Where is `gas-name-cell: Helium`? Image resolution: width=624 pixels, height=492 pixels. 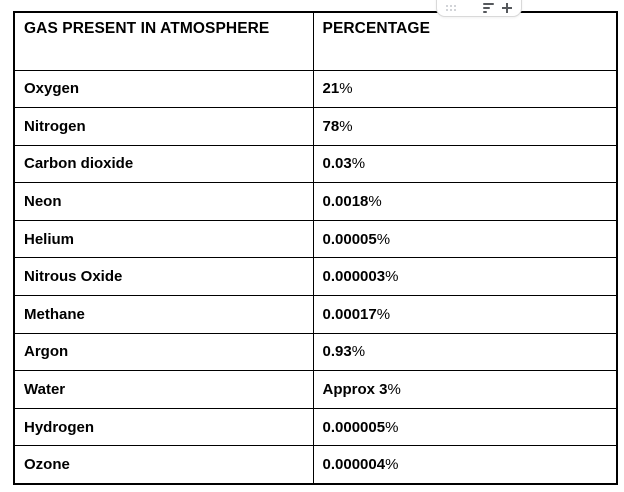 gas-name-cell: Helium is located at coordinates (163, 239).